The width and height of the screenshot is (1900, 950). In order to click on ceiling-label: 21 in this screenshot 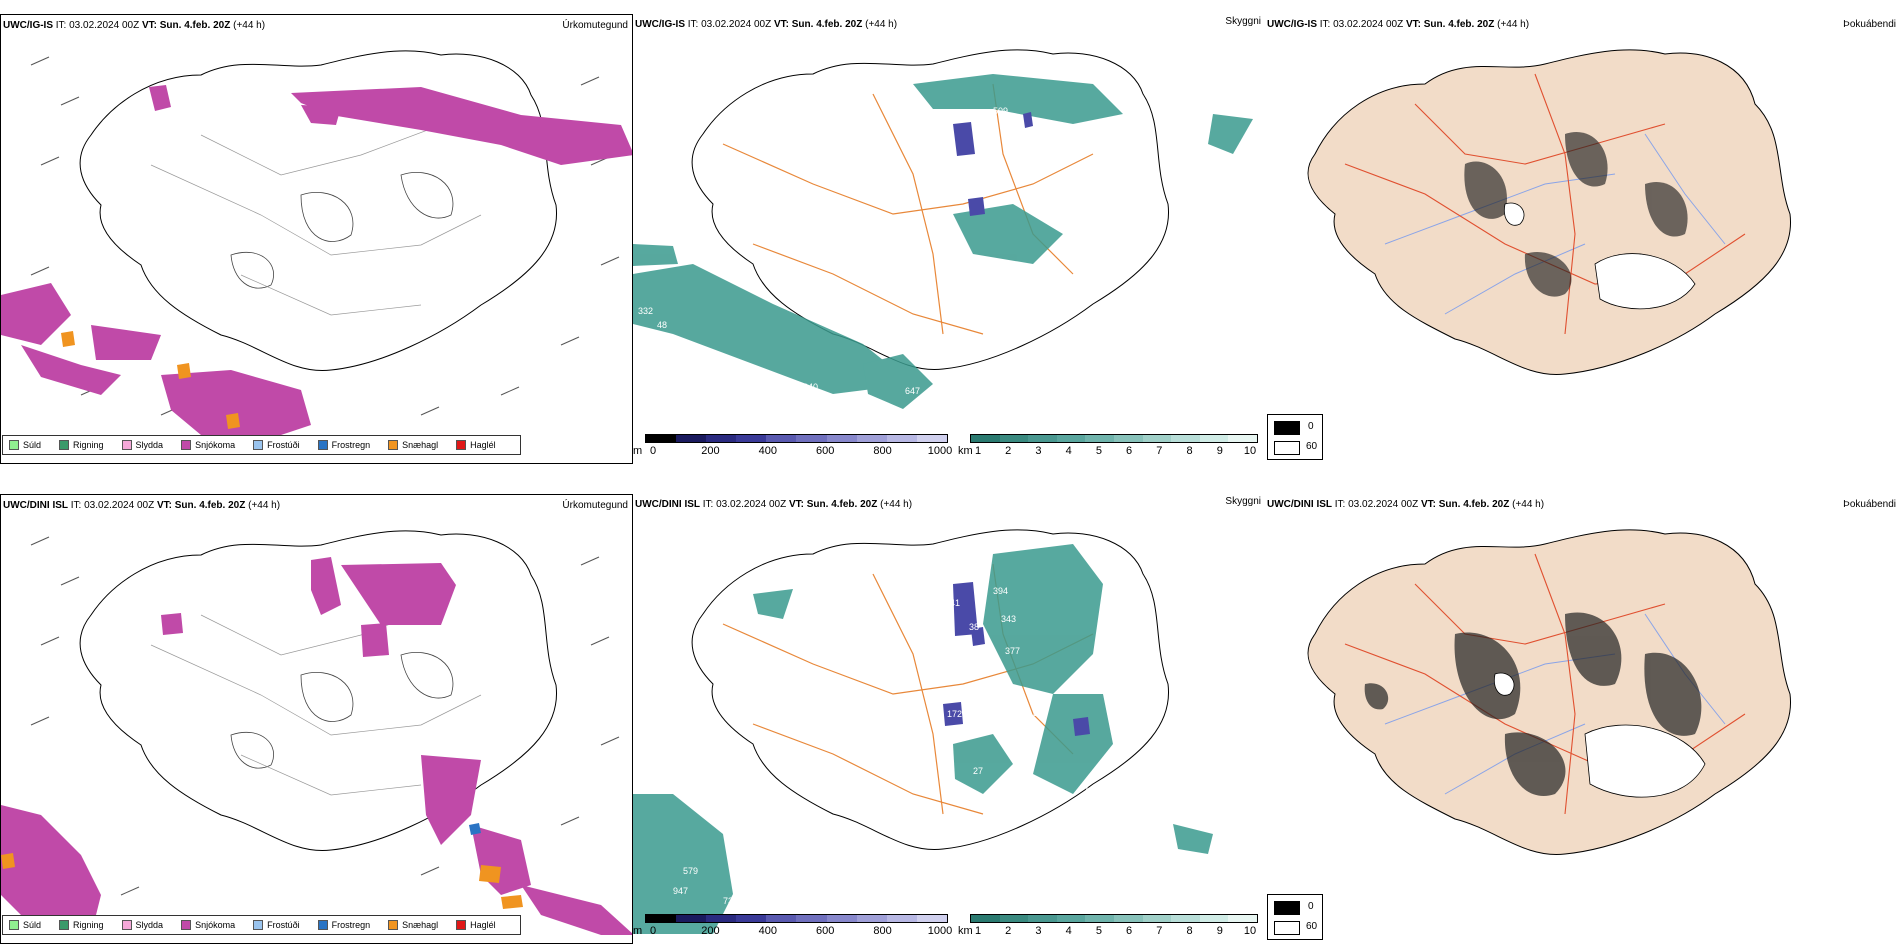, I will do `click(963, 247)`.